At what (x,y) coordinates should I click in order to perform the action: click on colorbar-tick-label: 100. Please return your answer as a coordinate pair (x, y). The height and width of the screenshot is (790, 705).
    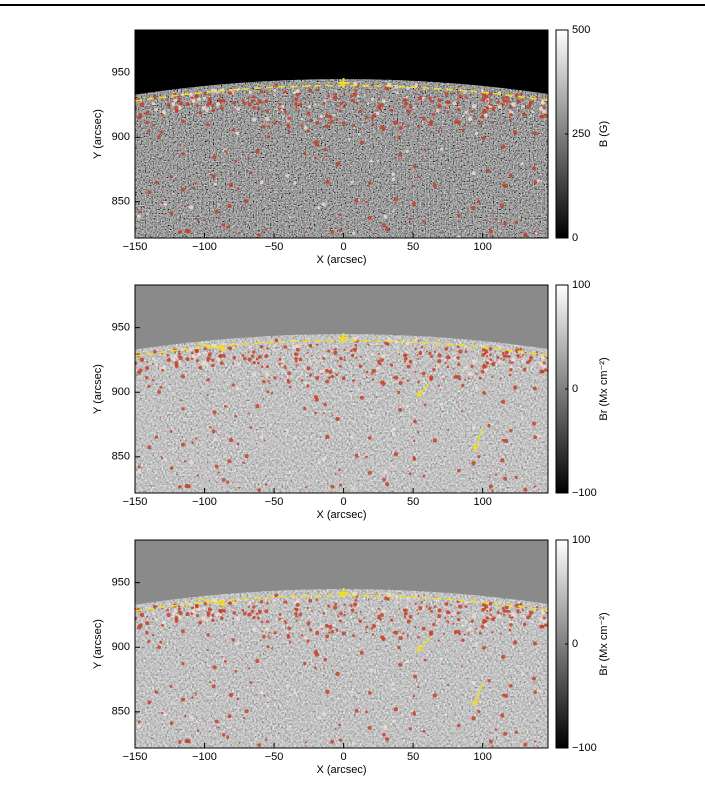
    Looking at the image, I should click on (581, 285).